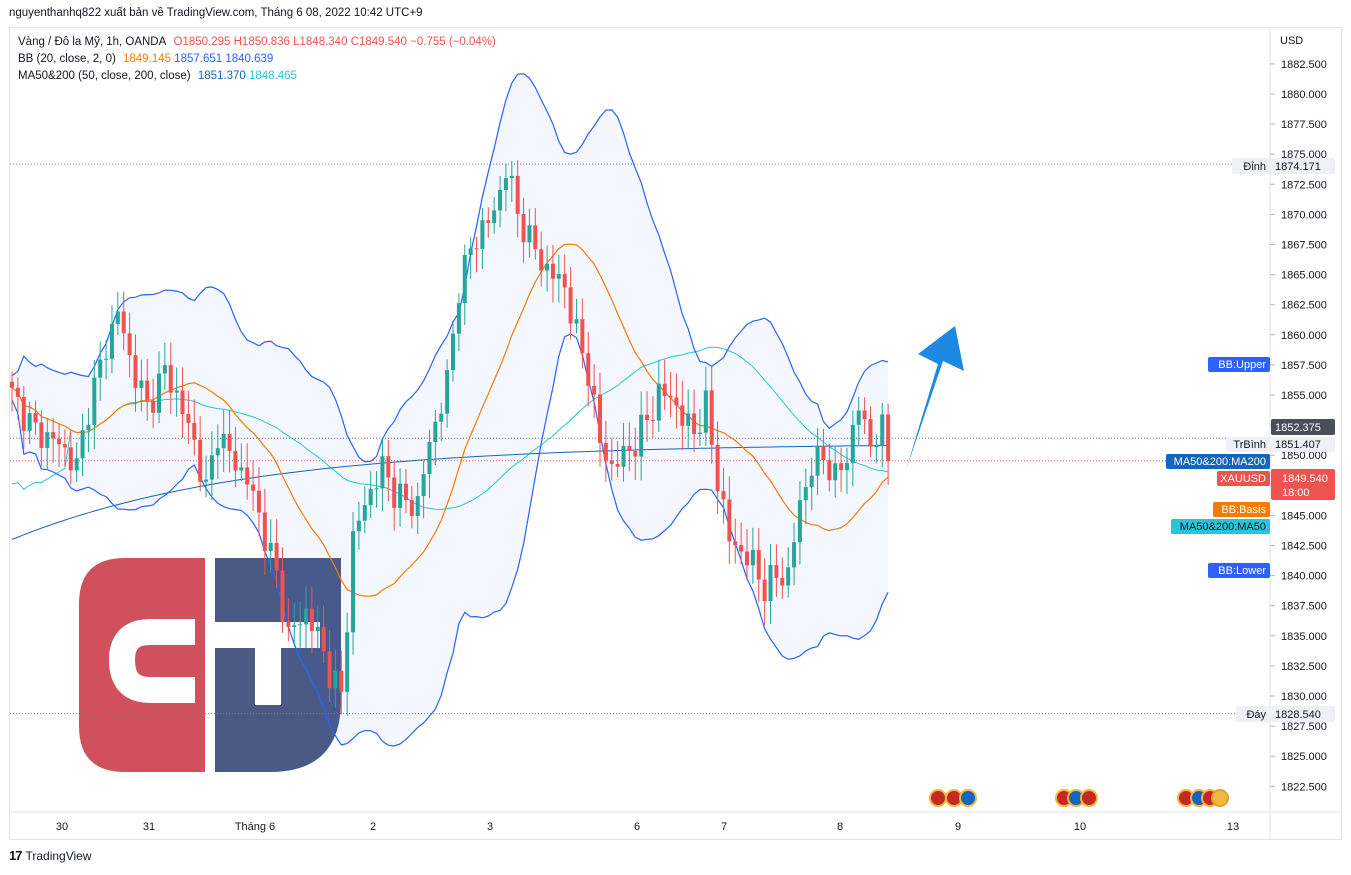  Describe the element at coordinates (1304, 95) in the screenshot. I see `y-tick-label: 1880.000` at that location.